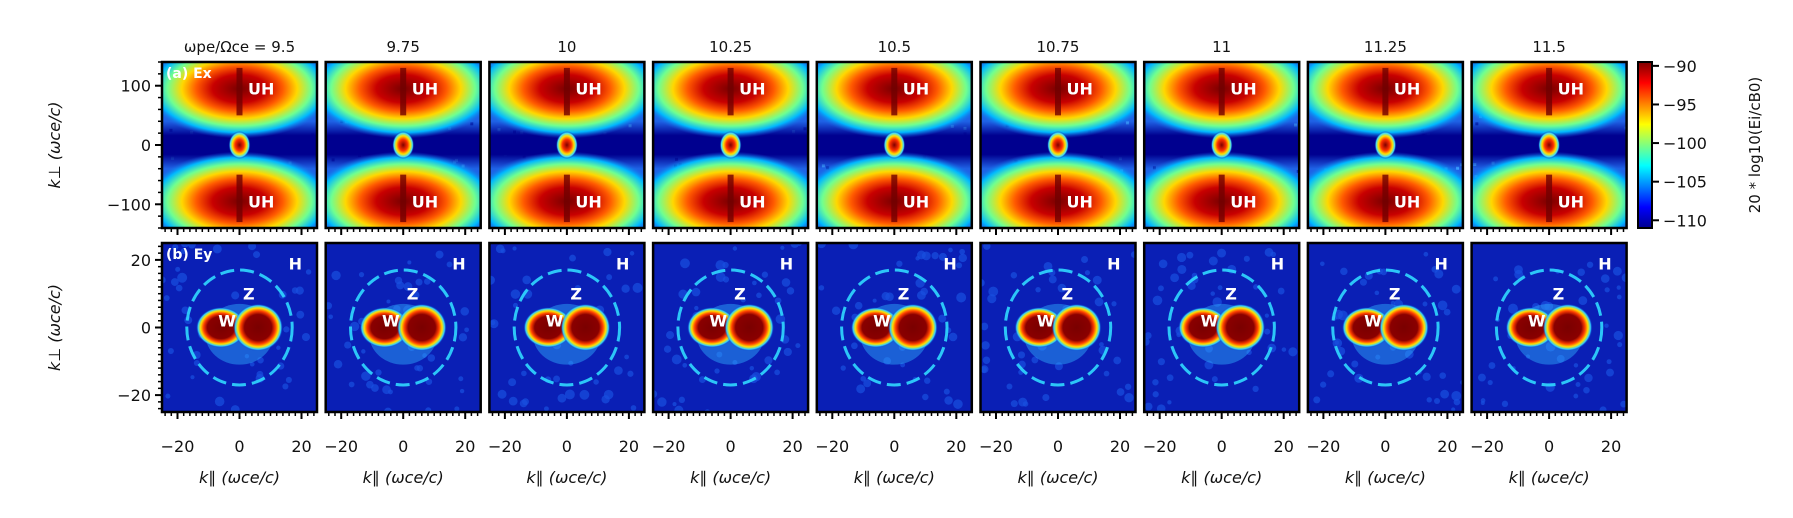  I want to click on colorbar: −90 −95 −100 −105 −110 20 * log10(Ei/cB0), so click(1700, 143).